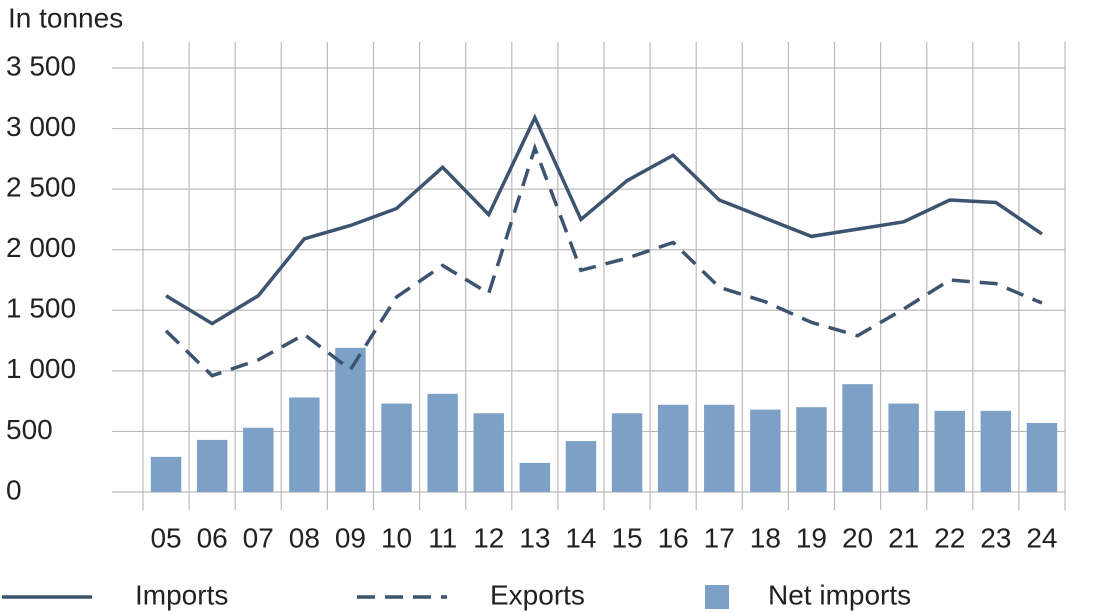 The image size is (1094, 612). Describe the element at coordinates (41, 126) in the screenshot. I see `y-tick-label: 3 000` at that location.